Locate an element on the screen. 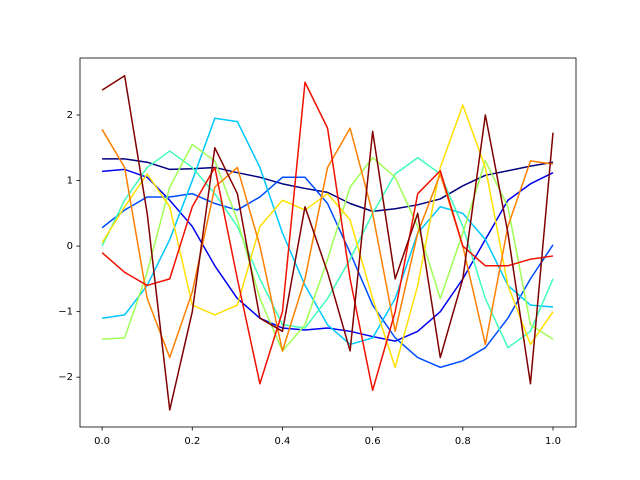 The image size is (640, 480). x-tick-label: 0.8 is located at coordinates (463, 441).